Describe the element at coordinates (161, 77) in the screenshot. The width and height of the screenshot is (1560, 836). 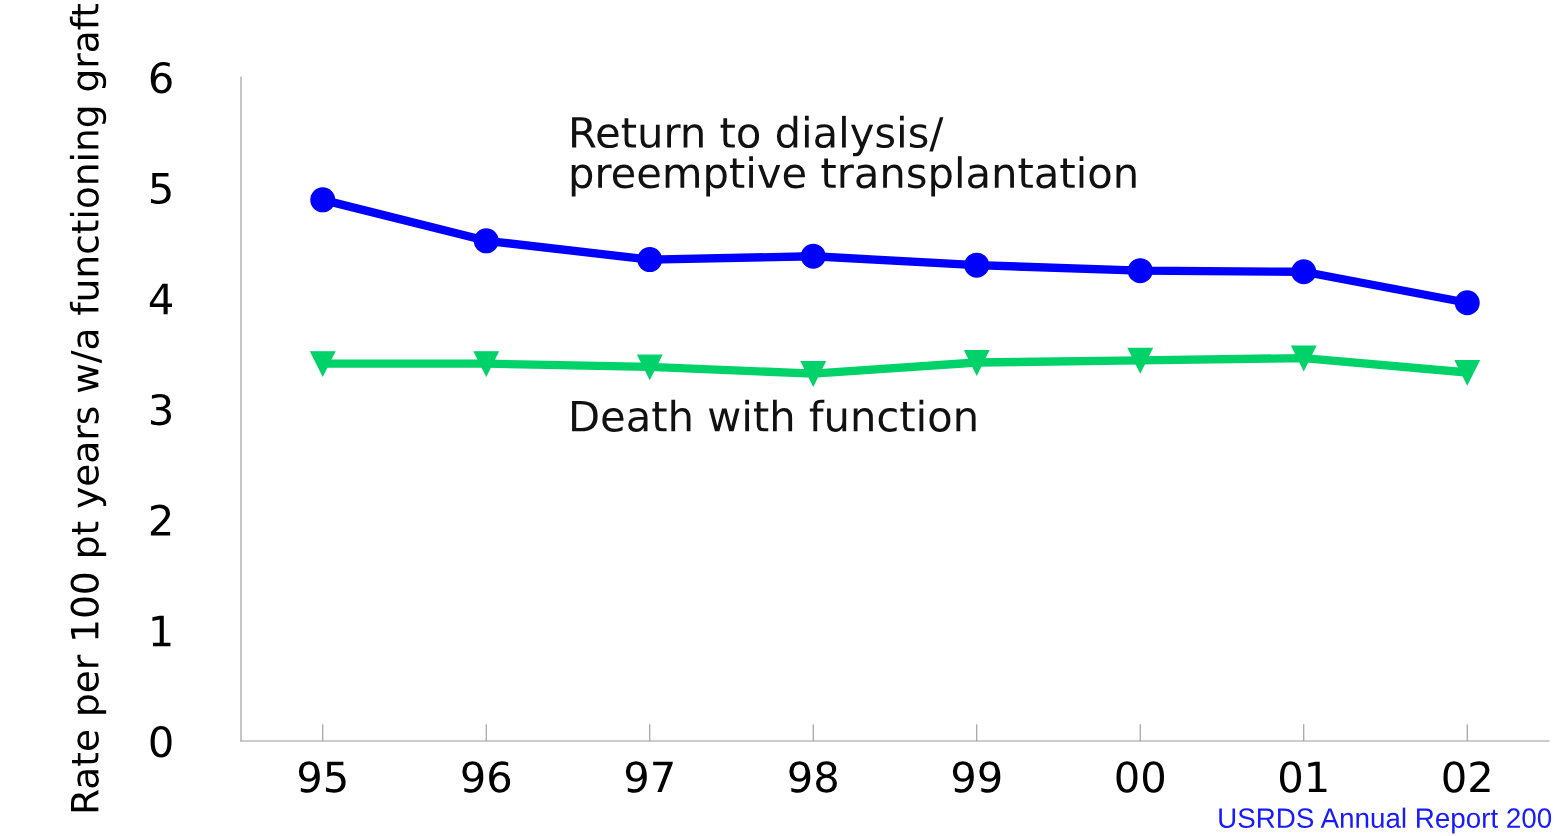
I see `y-tick-label: 6` at that location.